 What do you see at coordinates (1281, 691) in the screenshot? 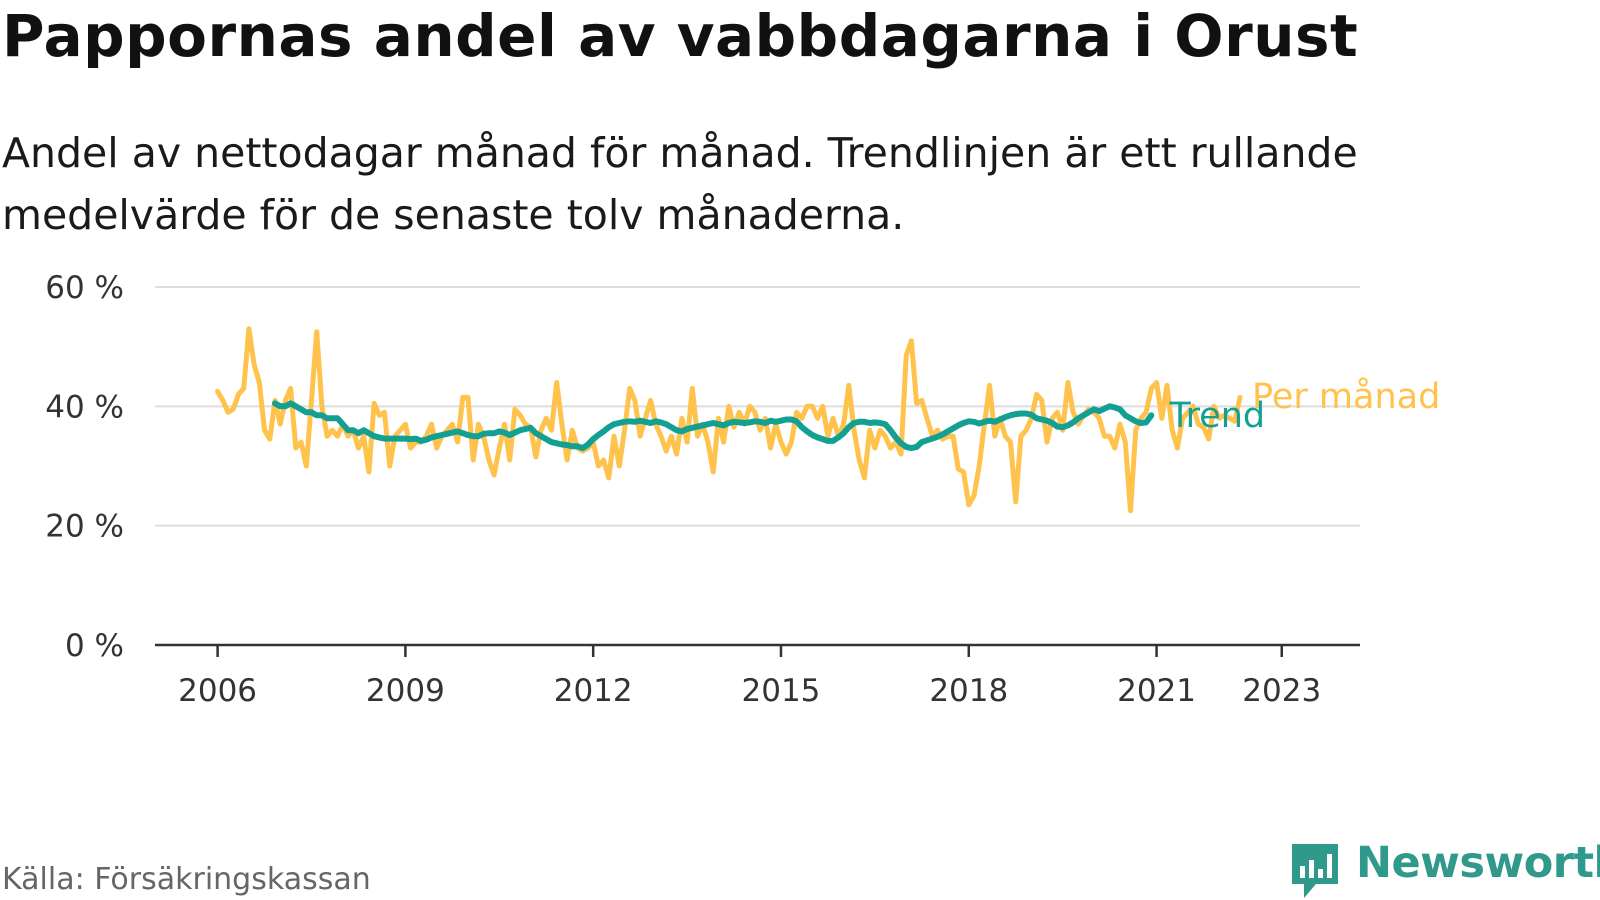
I see `x-tick-label: 2023` at bounding box center [1281, 691].